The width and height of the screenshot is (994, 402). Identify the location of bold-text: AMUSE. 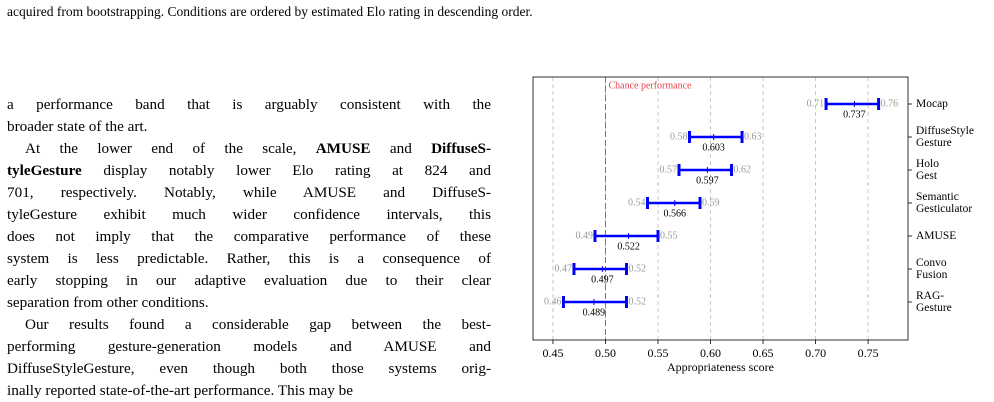
(343, 148).